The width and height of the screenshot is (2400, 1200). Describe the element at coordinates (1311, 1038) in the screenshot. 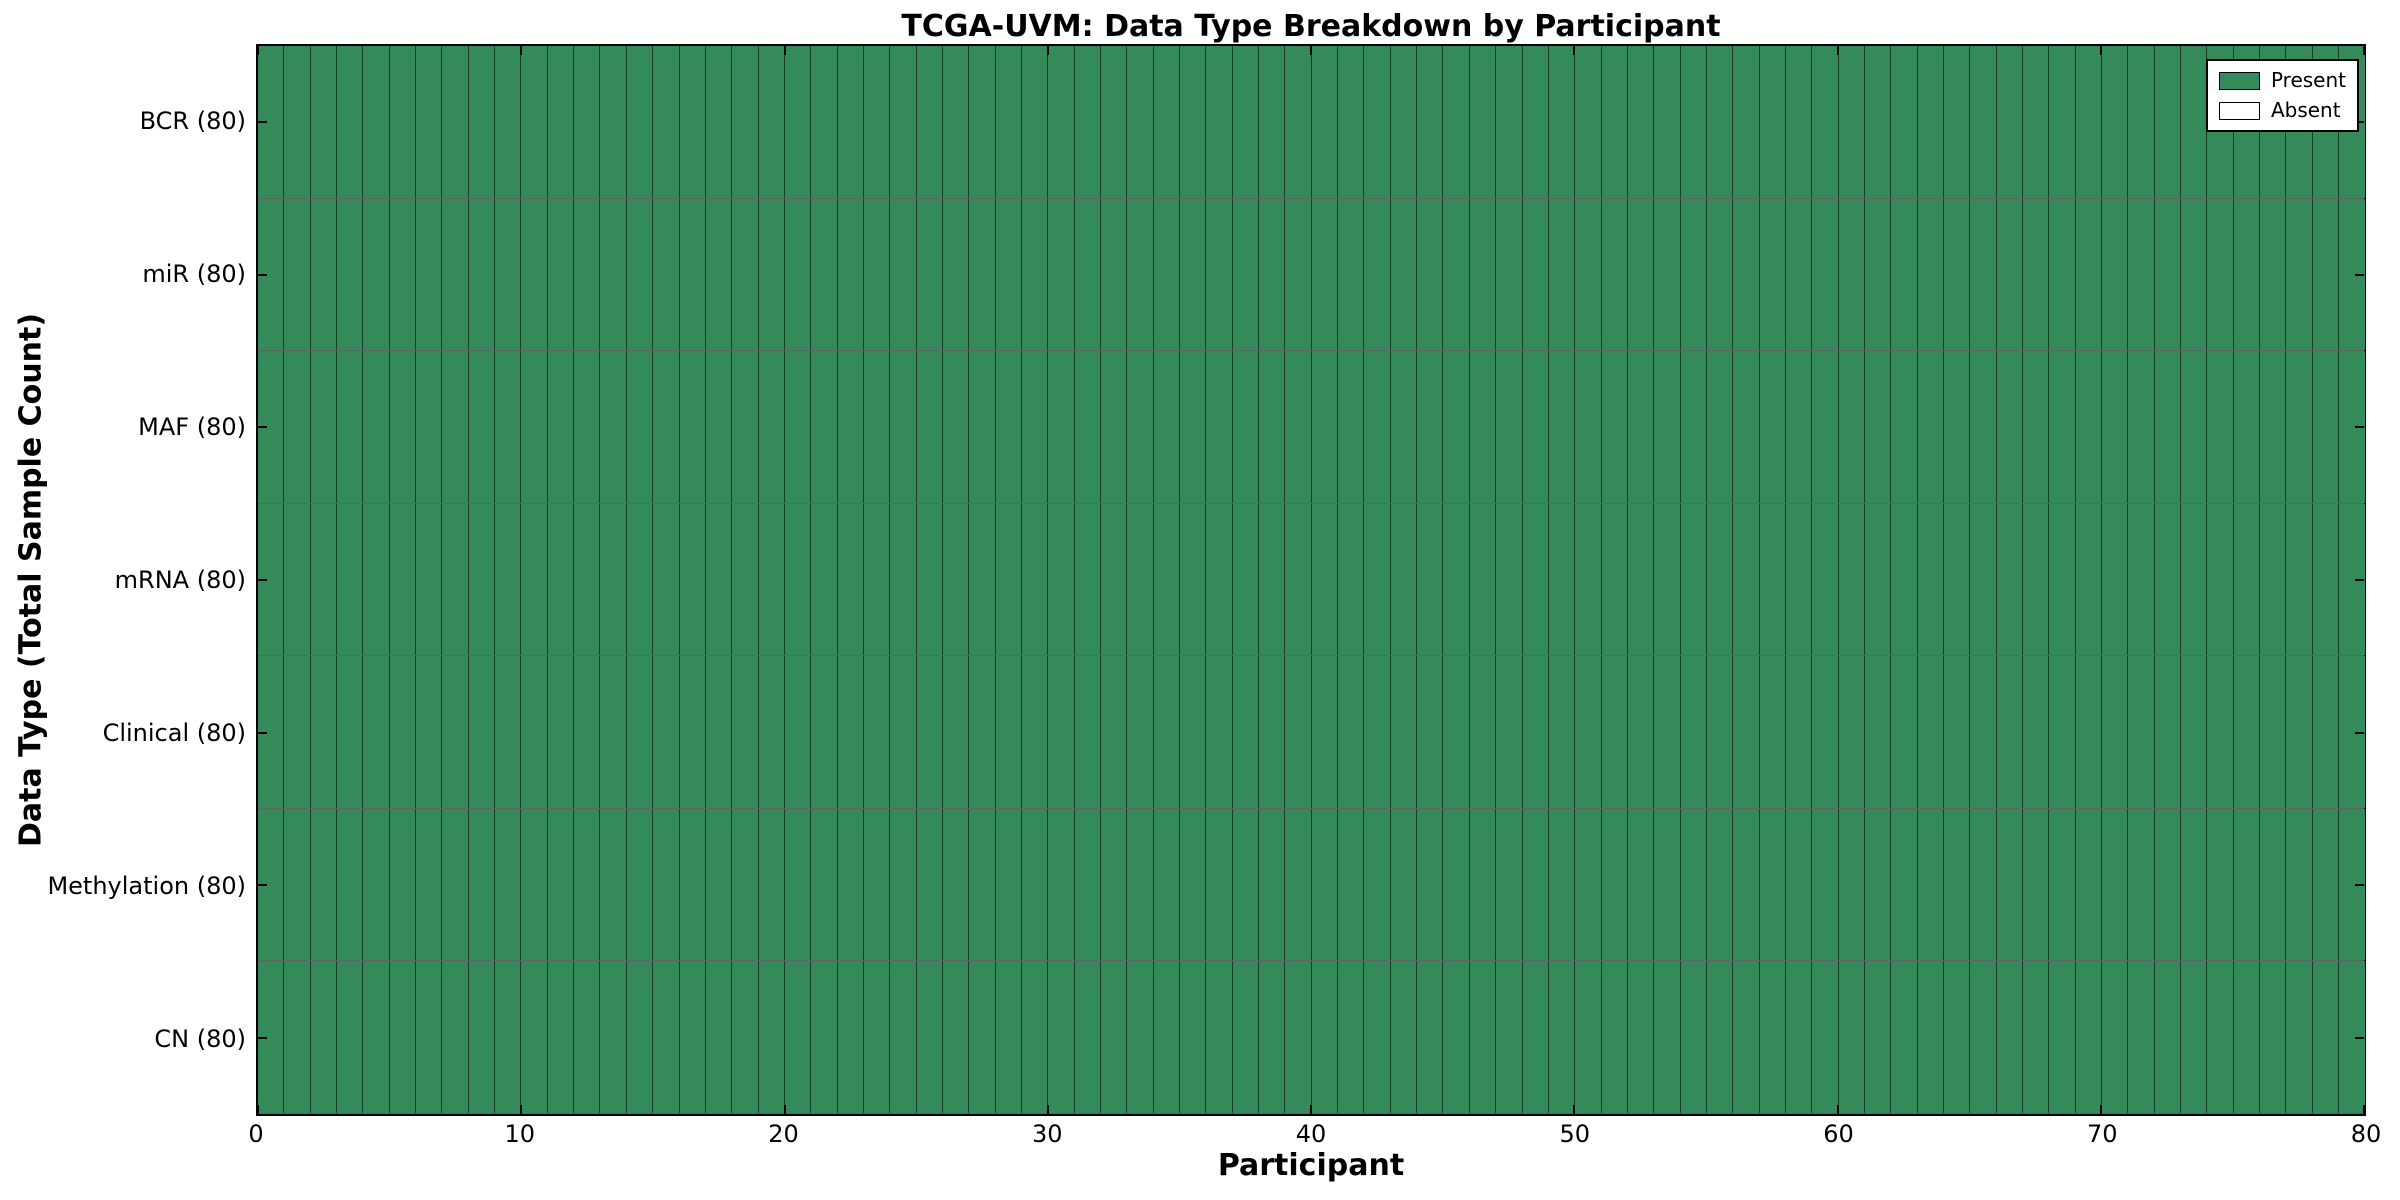

I see `heatmap-row-cn` at that location.